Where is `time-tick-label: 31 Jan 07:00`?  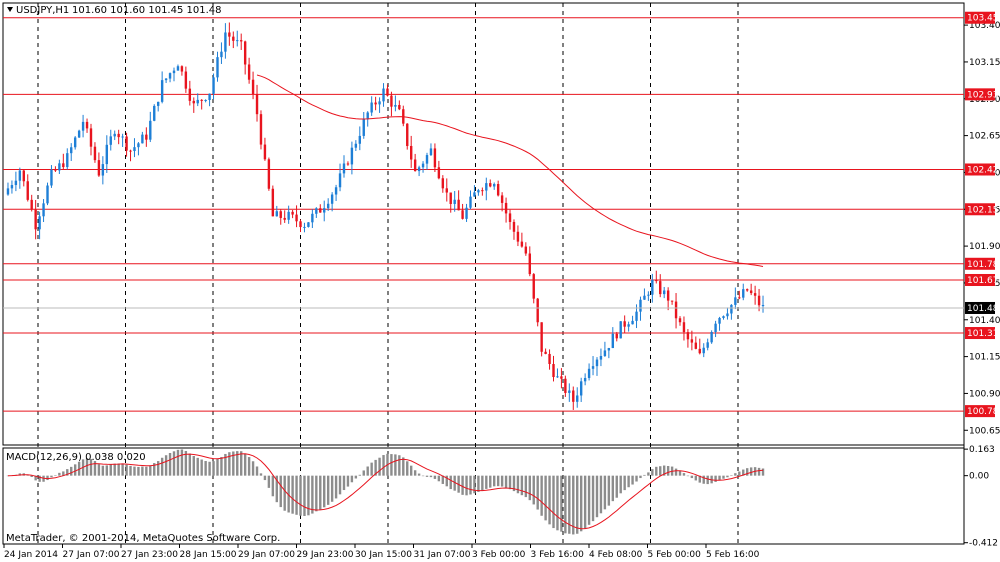 time-tick-label: 31 Jan 07:00 is located at coordinates (442, 555).